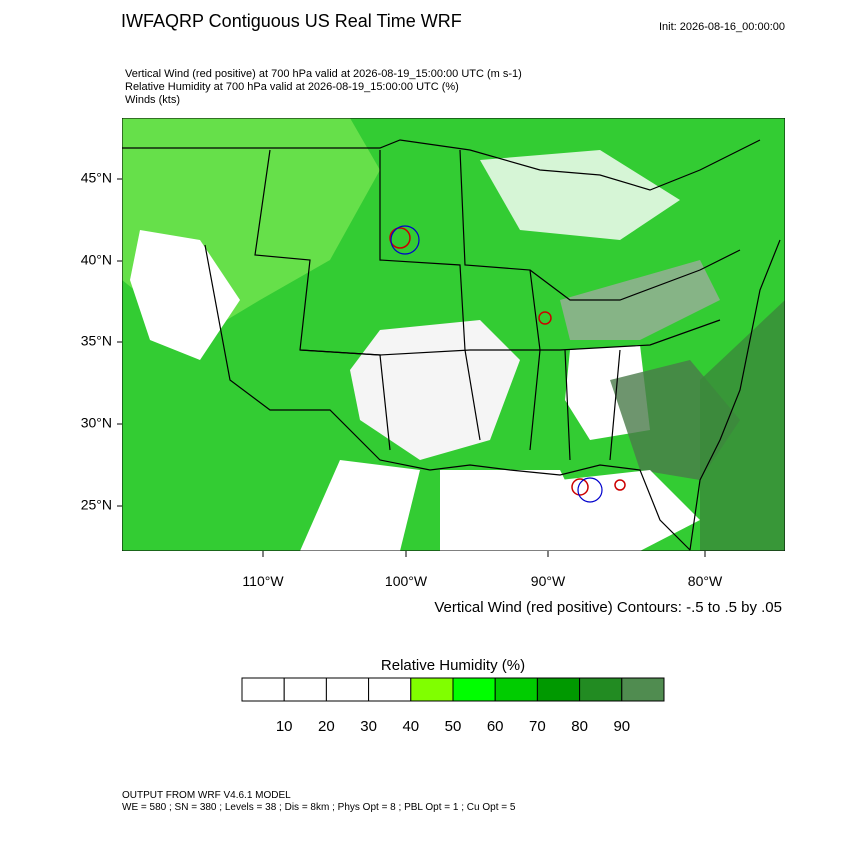  What do you see at coordinates (96, 423) in the screenshot?
I see `lat-label: 30°N` at bounding box center [96, 423].